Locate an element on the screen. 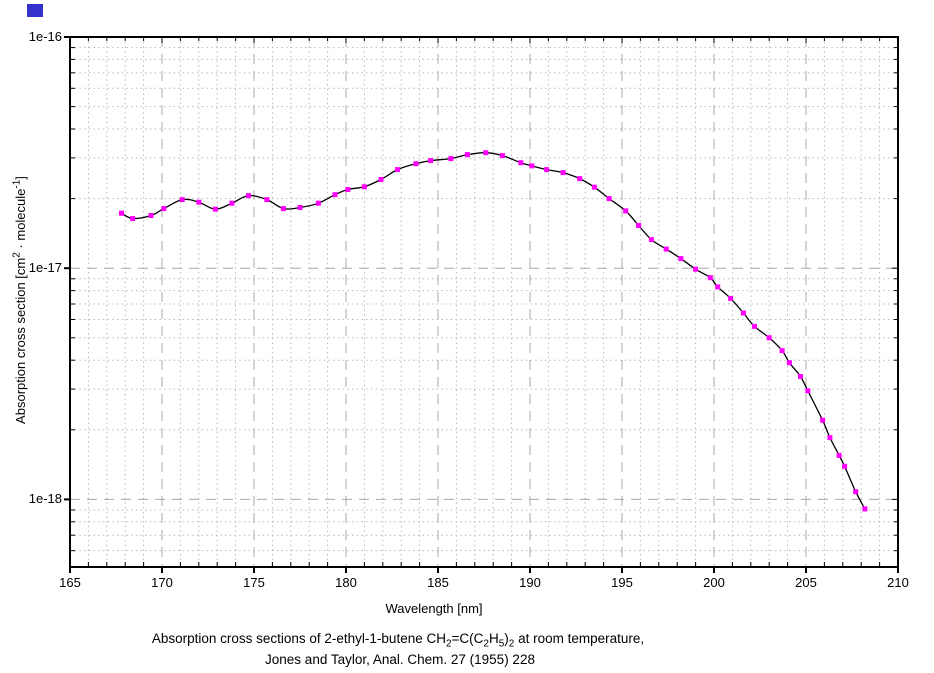 The image size is (934, 673). x-tick-label: 205 is located at coordinates (806, 582).